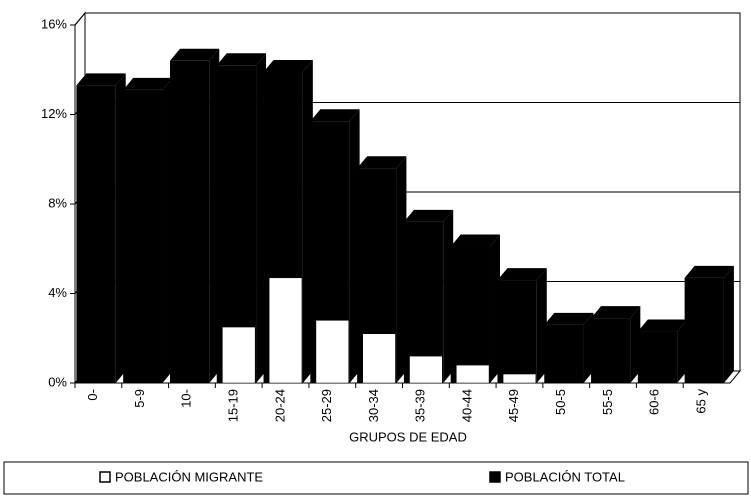 The width and height of the screenshot is (751, 501). I want to click on x-tick-label: 5-9, so click(139, 398).